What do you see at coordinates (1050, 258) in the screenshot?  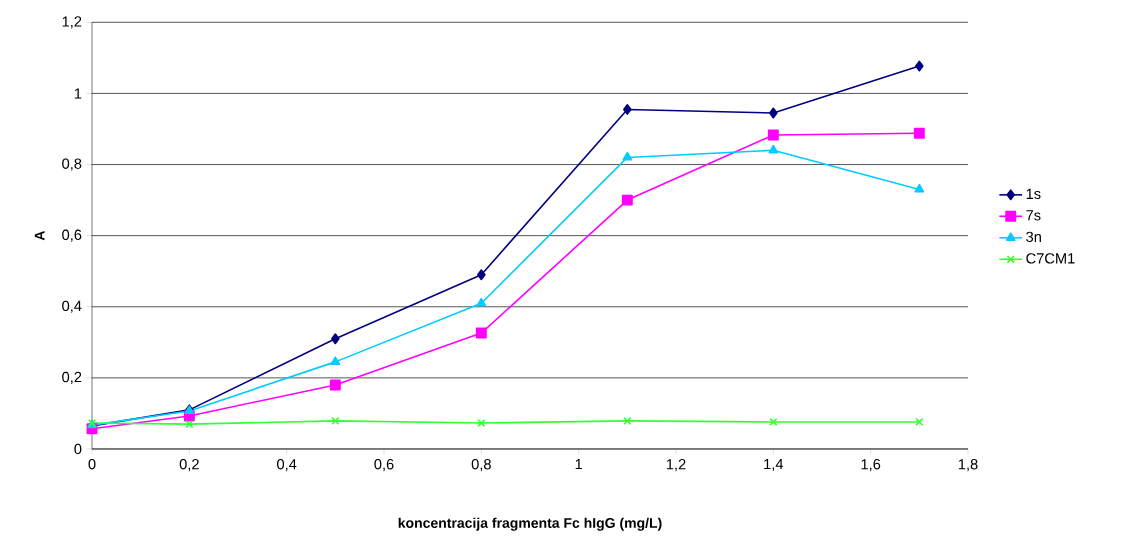 I see `legend-label: C7CM1` at bounding box center [1050, 258].